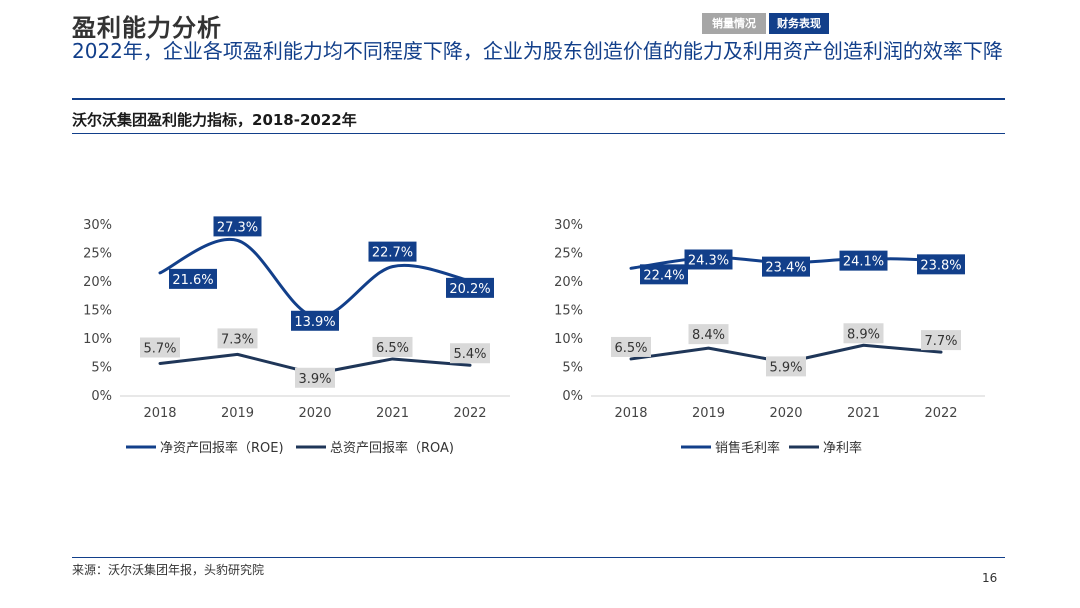 This screenshot has height=608, width=1080. What do you see at coordinates (237, 413) in the screenshot?
I see `left-x-tick-label: 2019` at bounding box center [237, 413].